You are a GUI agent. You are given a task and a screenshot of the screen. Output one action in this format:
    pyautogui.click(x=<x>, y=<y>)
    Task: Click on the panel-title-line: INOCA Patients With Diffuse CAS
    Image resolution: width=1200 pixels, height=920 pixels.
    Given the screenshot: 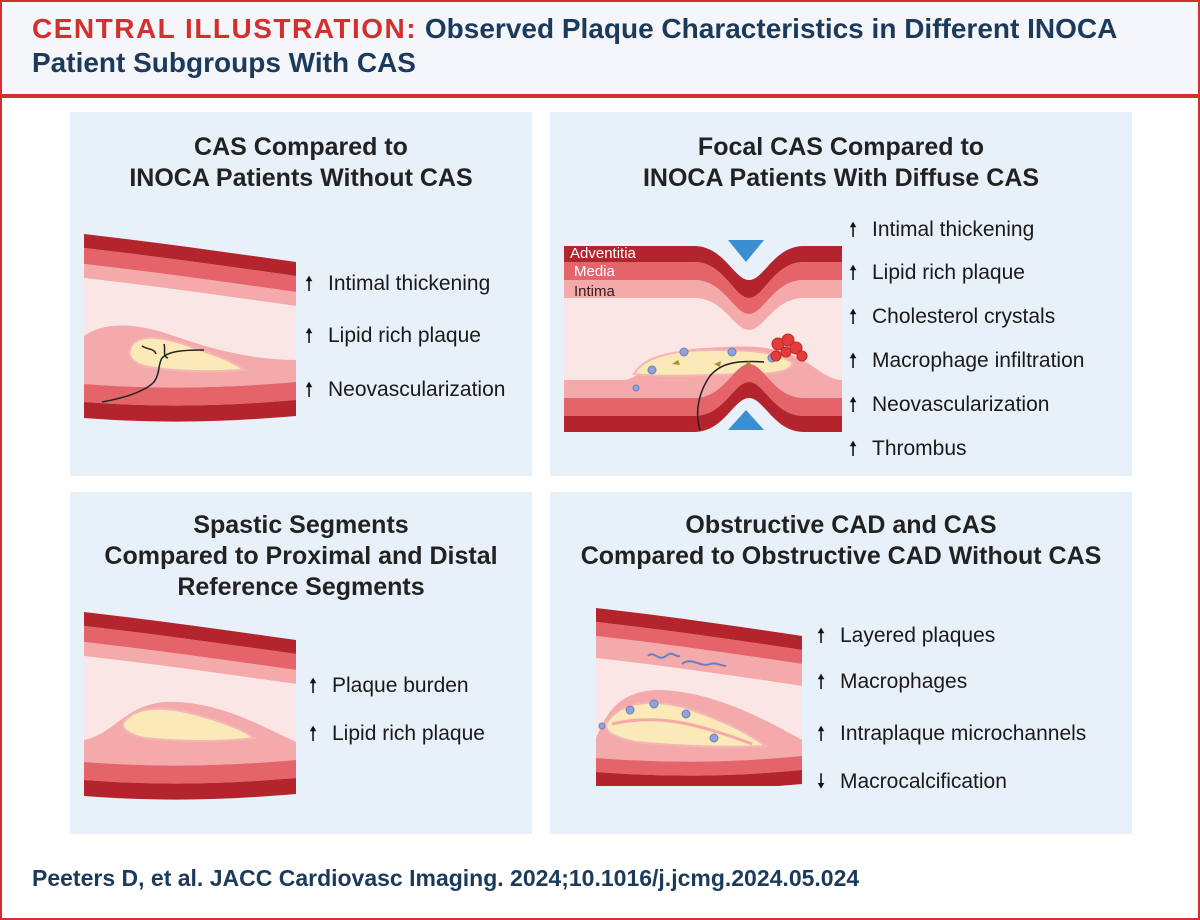 What is the action you would take?
    pyautogui.click(x=841, y=178)
    